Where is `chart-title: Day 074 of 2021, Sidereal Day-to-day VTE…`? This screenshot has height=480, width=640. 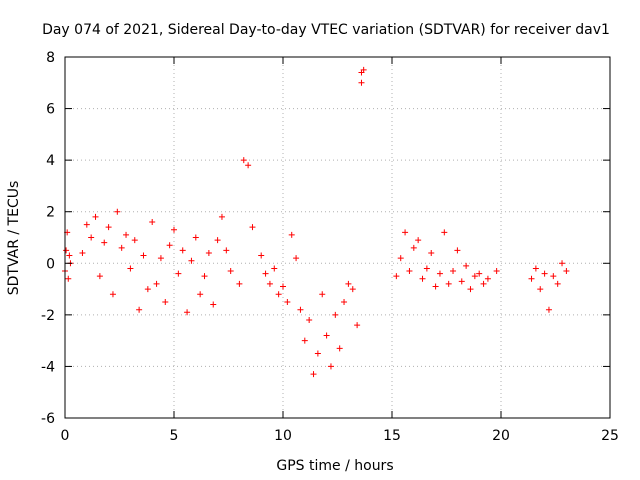 chart-title: Day 074 of 2021, Sidereal Day-to-day VTE… is located at coordinates (326, 30).